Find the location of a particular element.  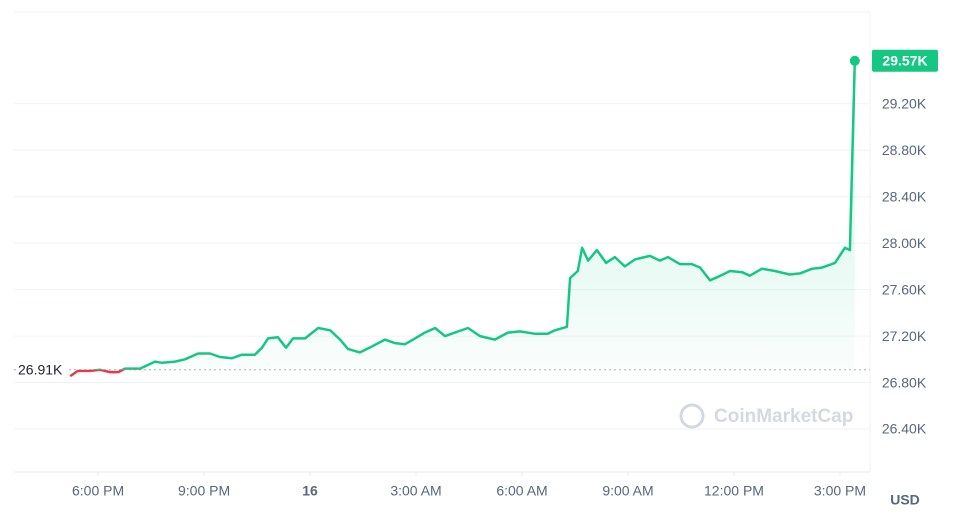

x-tick-label: 9:00 AM is located at coordinates (627, 491).